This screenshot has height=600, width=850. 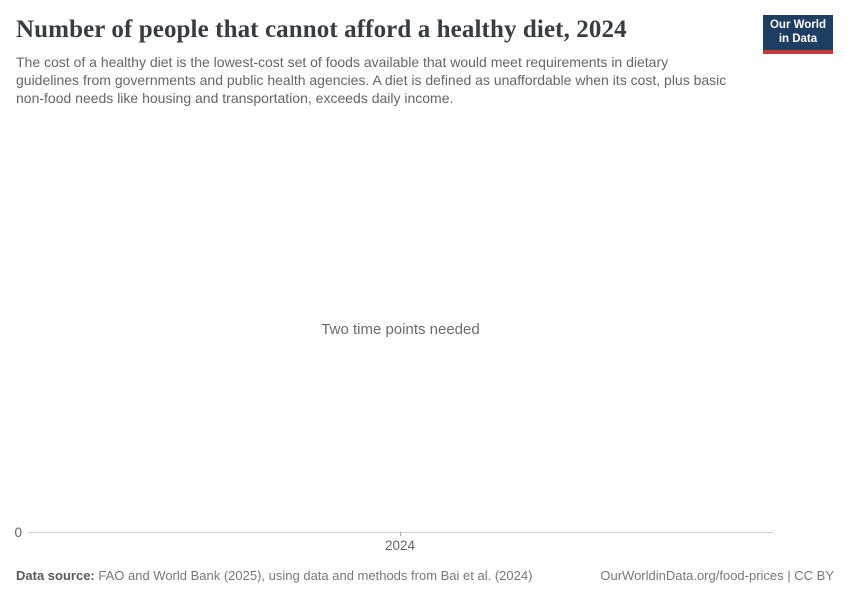 What do you see at coordinates (400, 545) in the screenshot?
I see `x-axis-tick-label: 2024` at bounding box center [400, 545].